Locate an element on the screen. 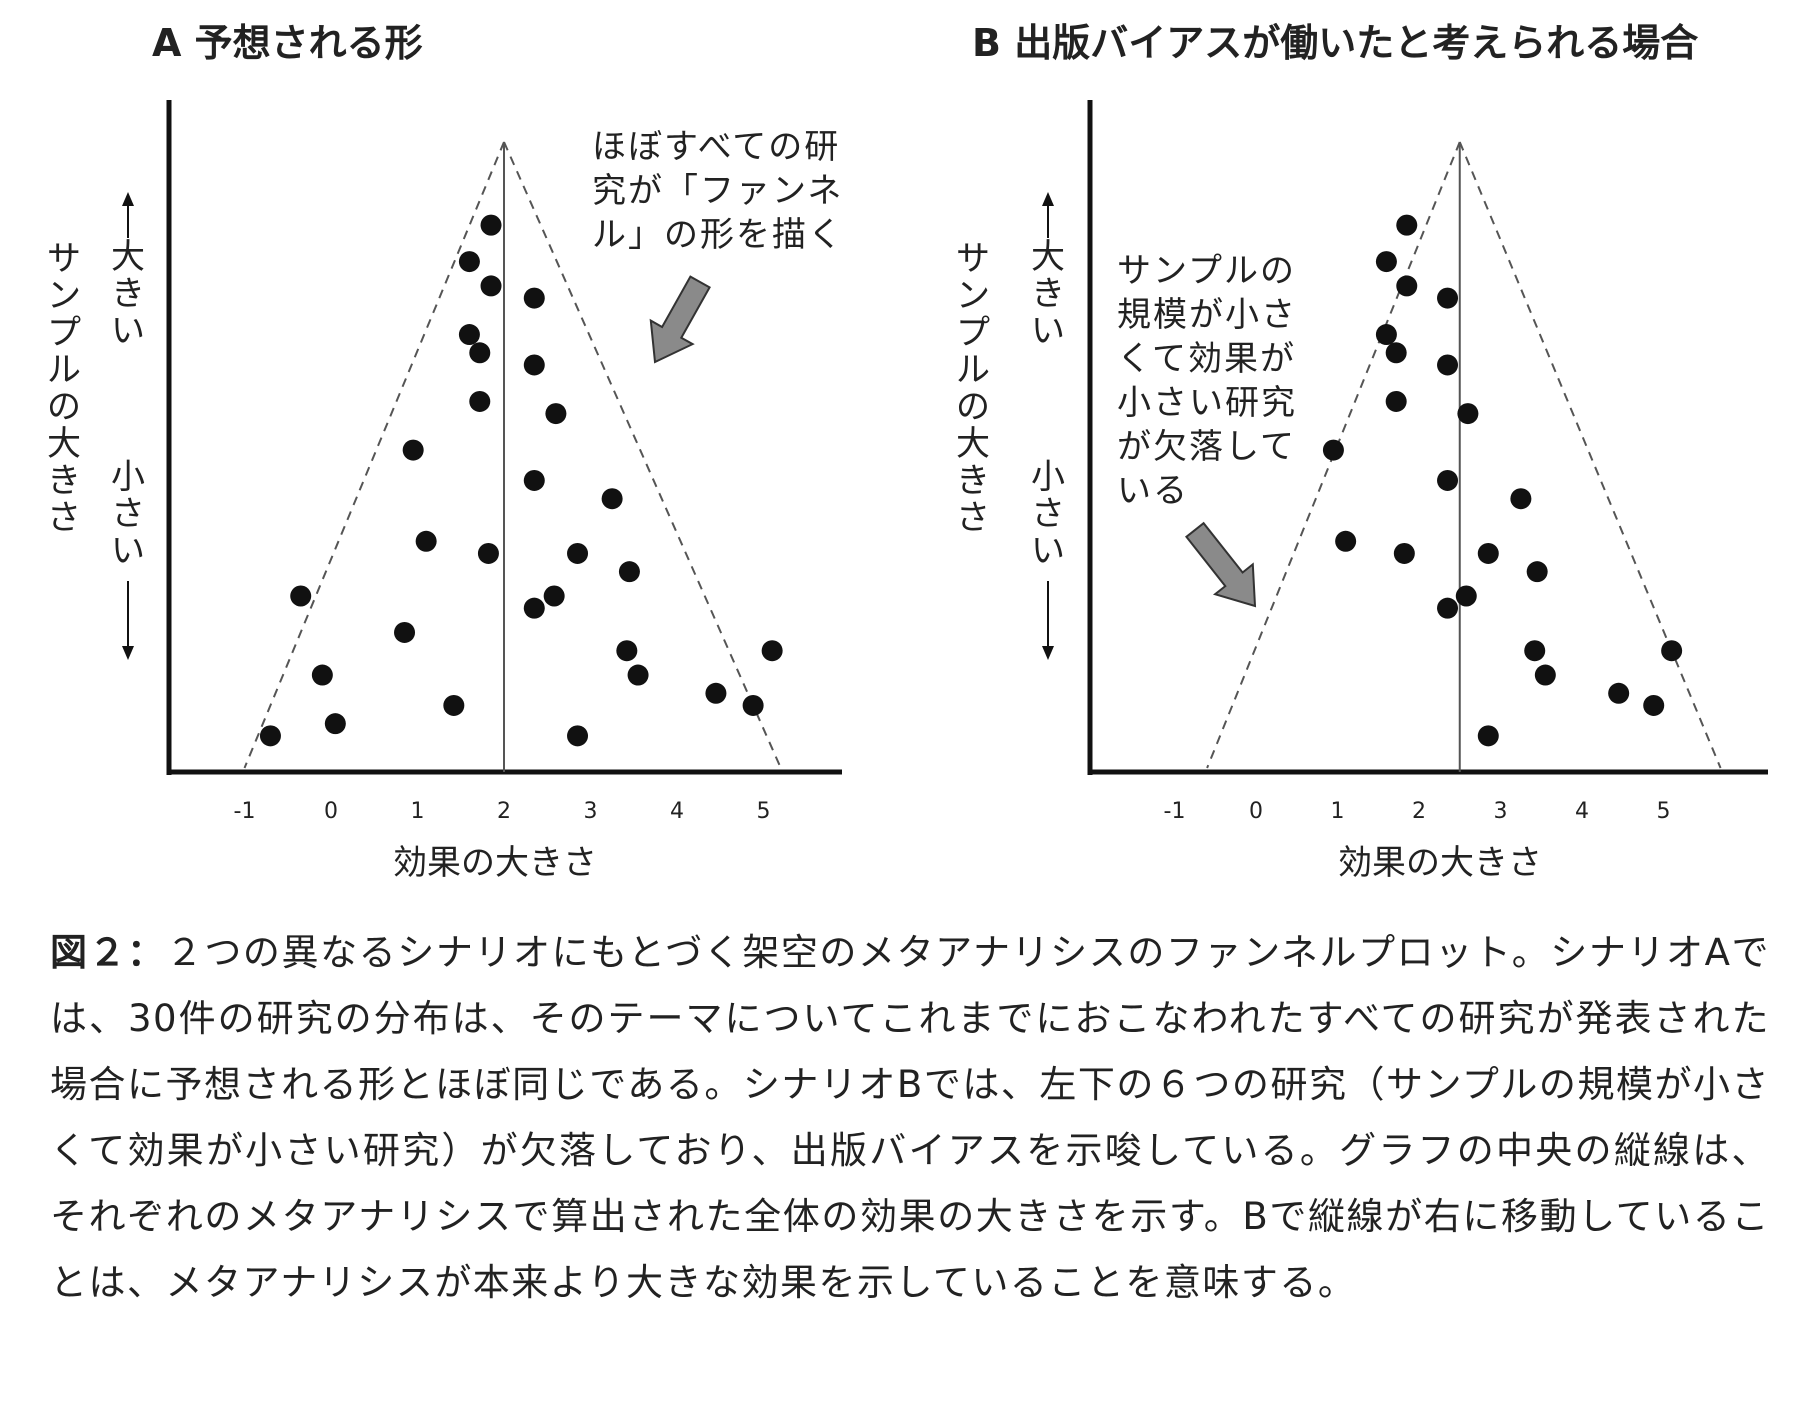 This screenshot has height=1418, width=1796. panel-title: A 予想される形 is located at coordinates (287, 43).